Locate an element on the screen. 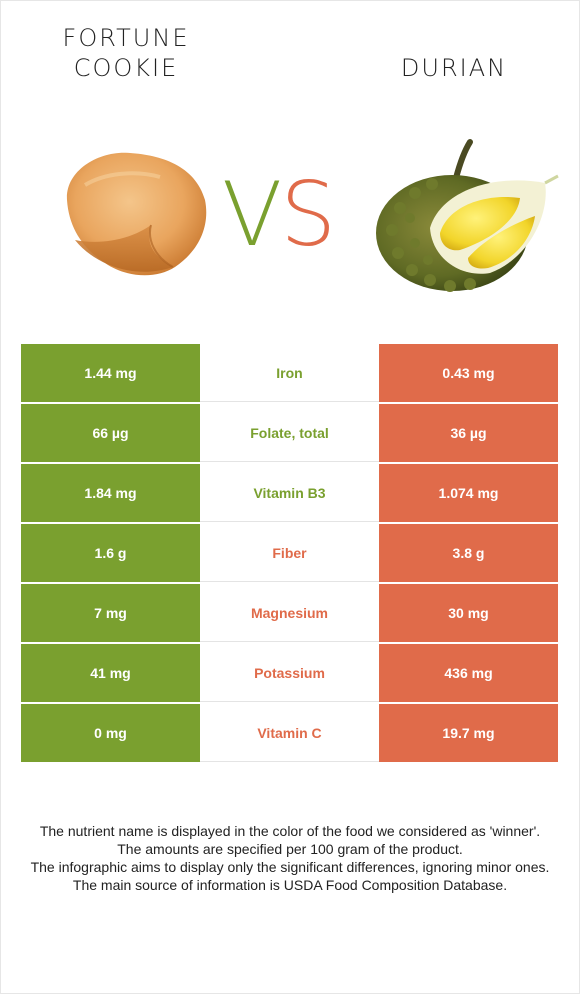 The width and height of the screenshot is (580, 994). vs-label: VS is located at coordinates (287, 215).